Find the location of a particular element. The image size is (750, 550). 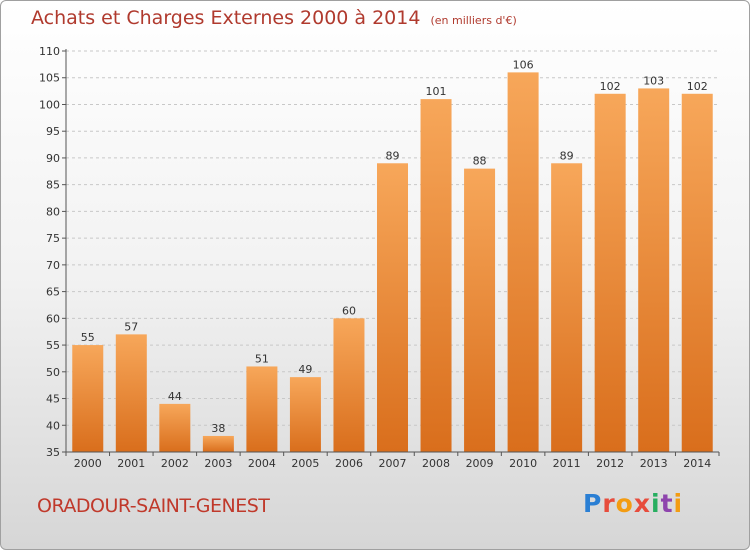

bar-2003 is located at coordinates (218, 443).